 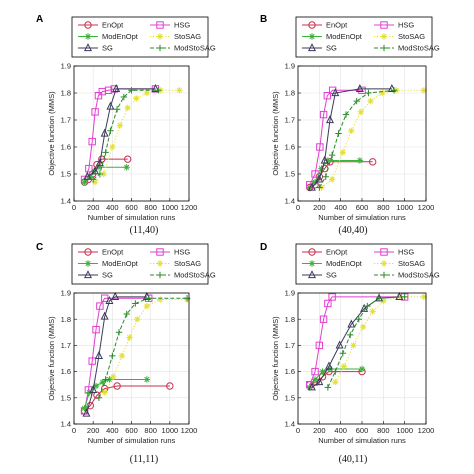 I want to click on legend-label-hsg: HSG, so click(x=182, y=252).